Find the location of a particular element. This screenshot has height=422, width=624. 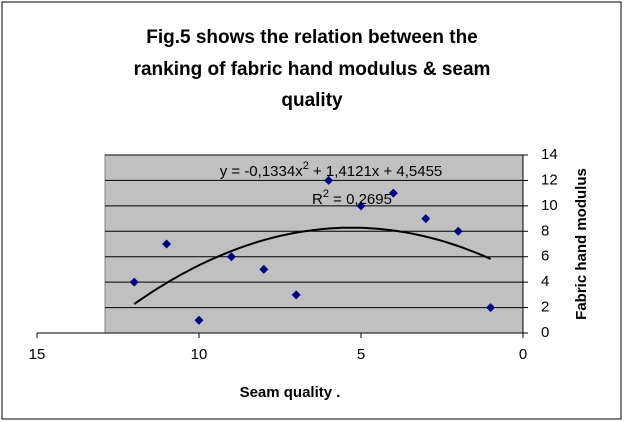

y-tick-label: 2 is located at coordinates (545, 307).